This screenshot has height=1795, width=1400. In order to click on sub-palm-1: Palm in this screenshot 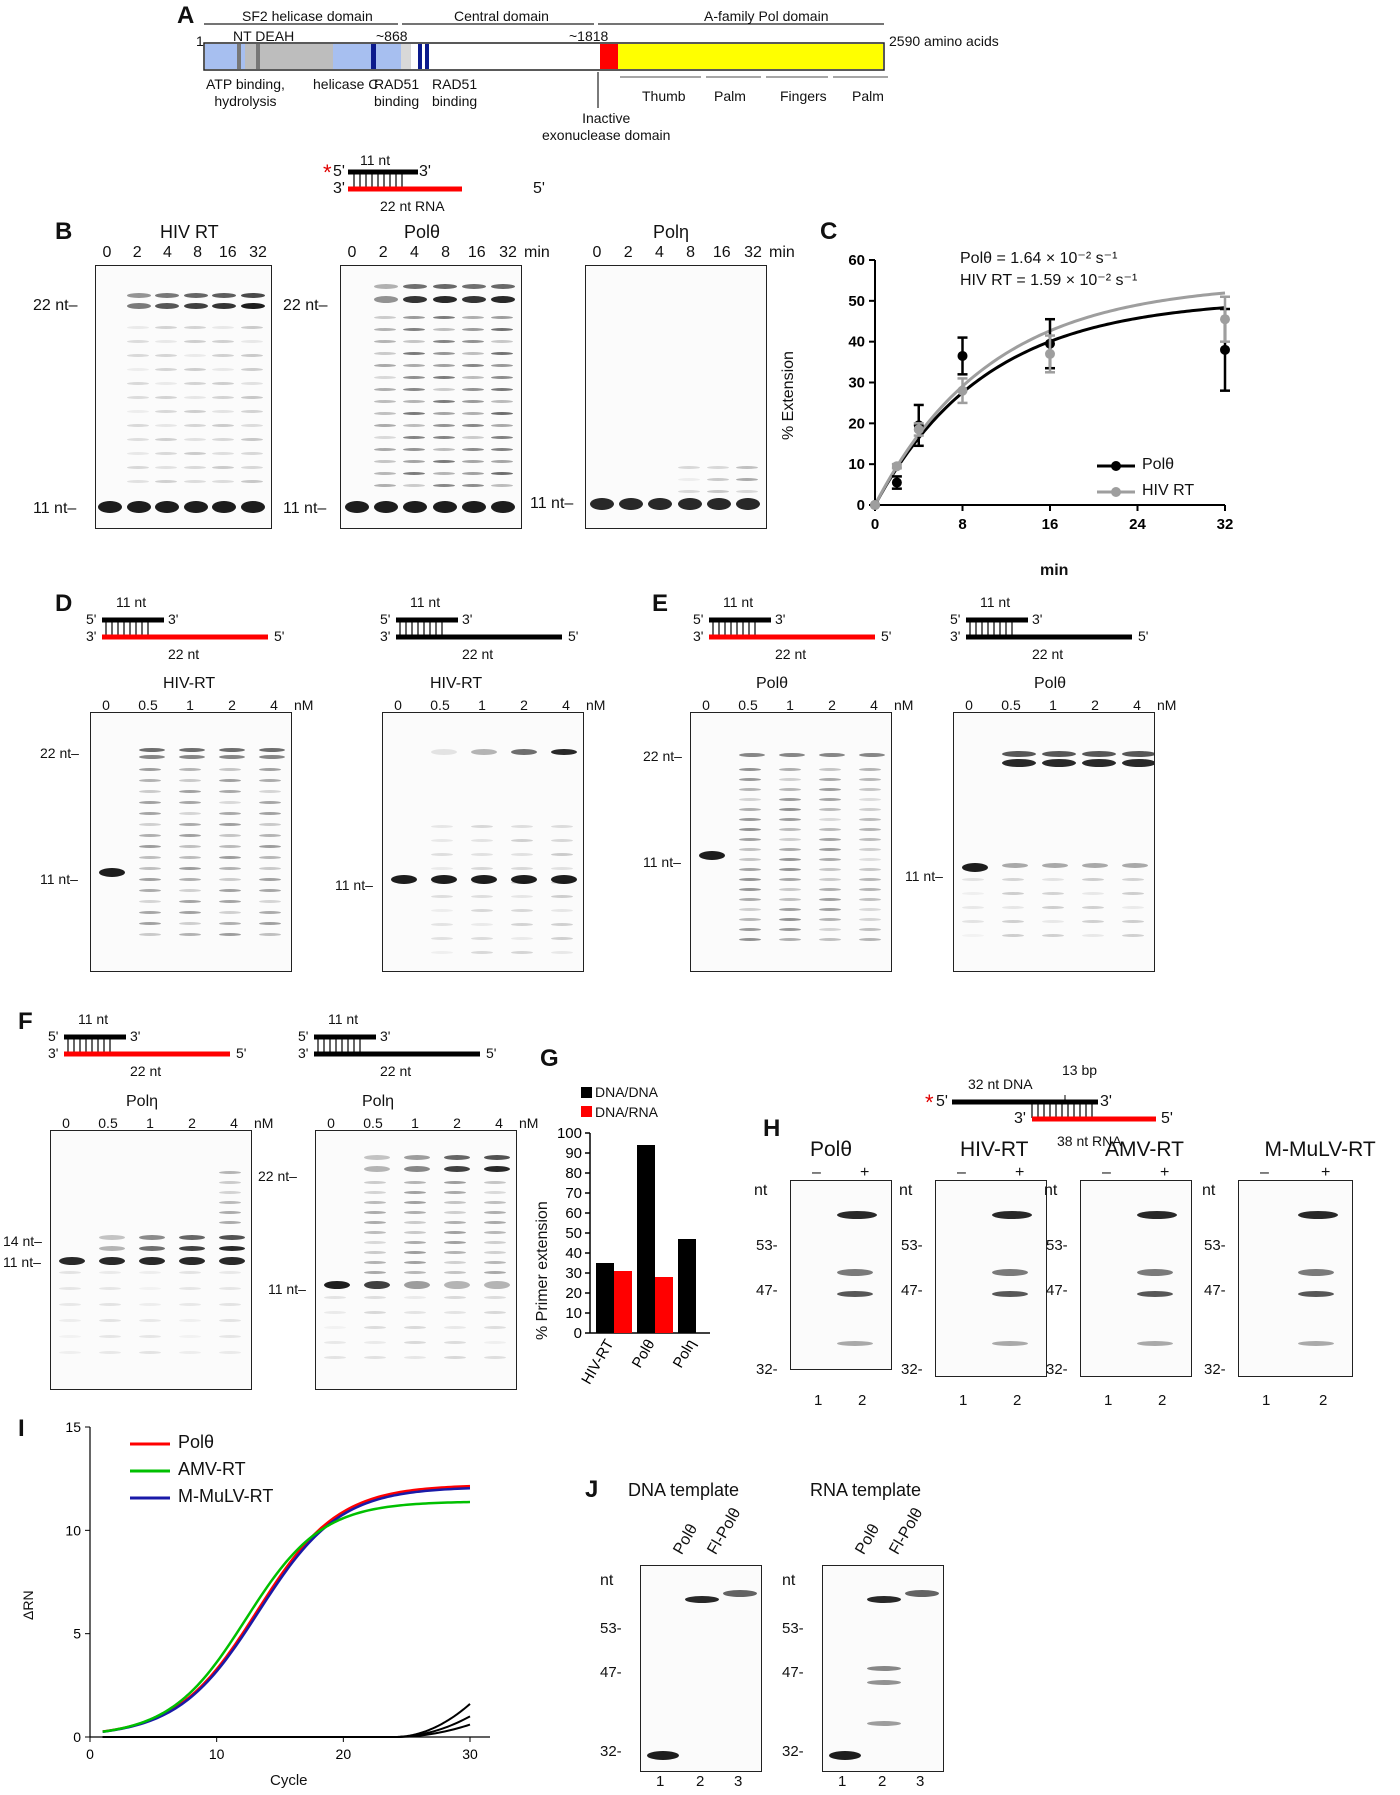, I will do `click(730, 96)`.